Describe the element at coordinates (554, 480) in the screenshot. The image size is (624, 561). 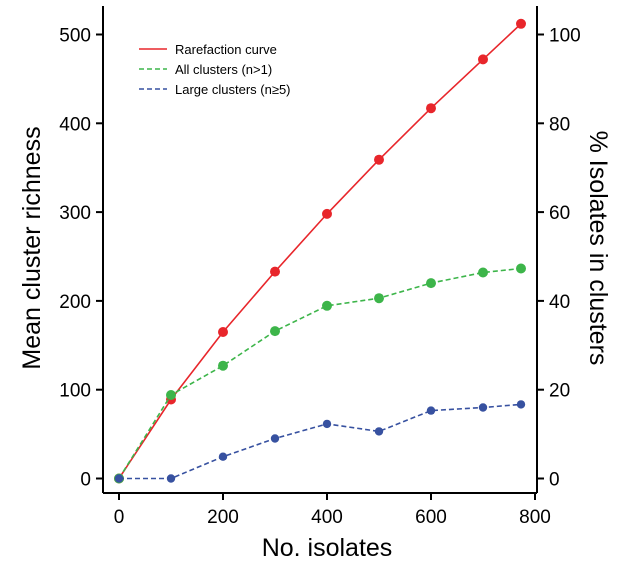
I see `y2-tick-label: 0` at that location.